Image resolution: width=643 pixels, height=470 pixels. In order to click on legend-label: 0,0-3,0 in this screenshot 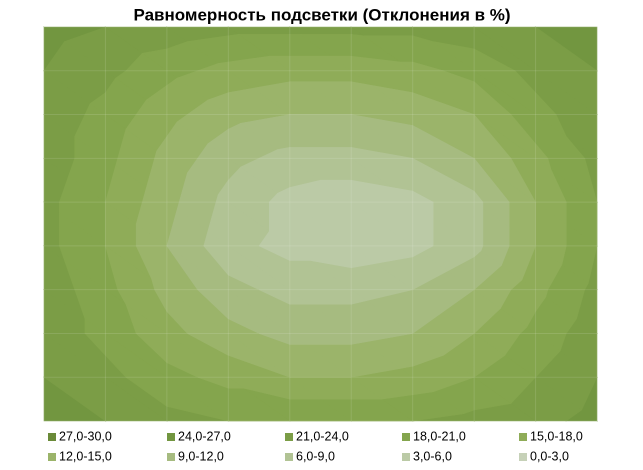, I will do `click(549, 456)`.